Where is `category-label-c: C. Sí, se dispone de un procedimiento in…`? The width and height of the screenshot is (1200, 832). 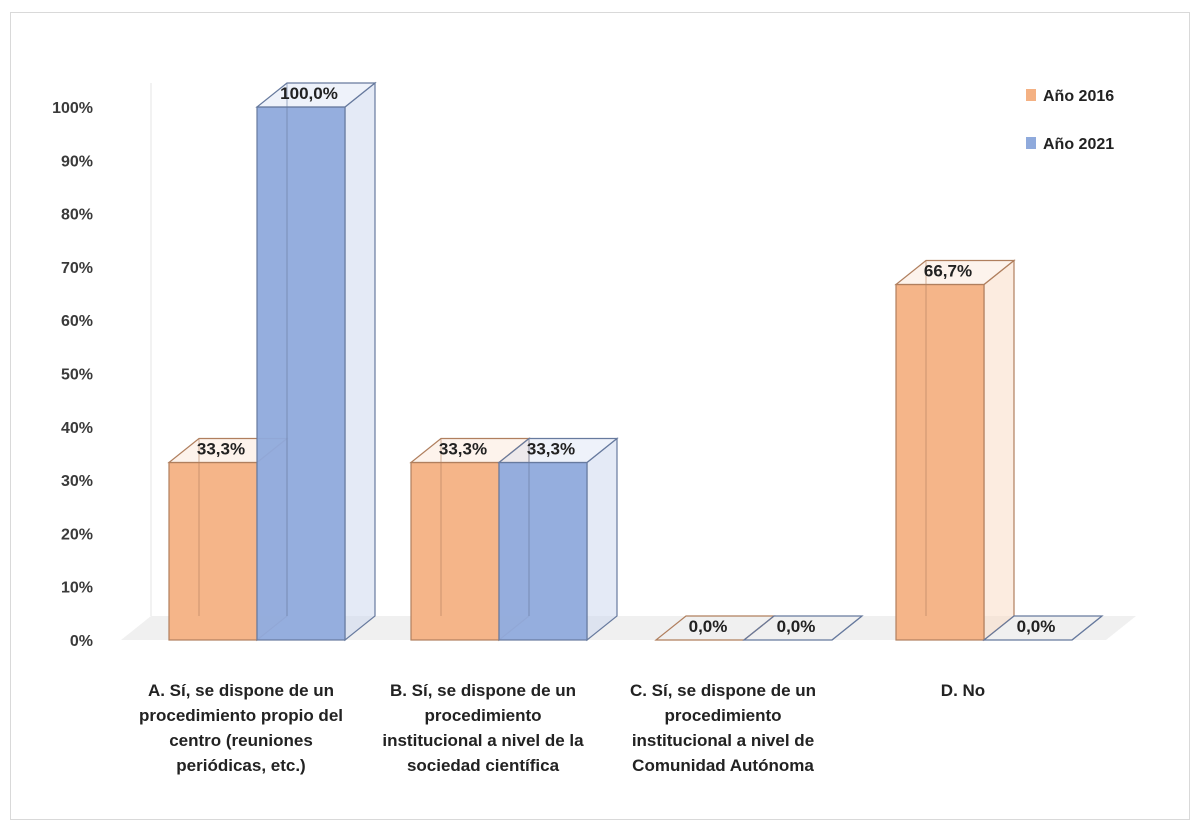
category-label-c: C. Sí, se dispone de un procedimiento in… is located at coordinates (723, 728).